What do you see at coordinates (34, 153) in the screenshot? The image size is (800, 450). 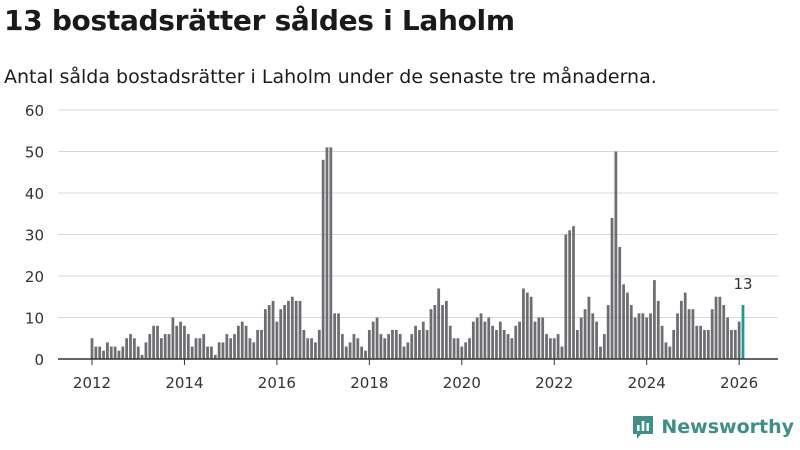 I see `y-tick-label: 50` at bounding box center [34, 153].